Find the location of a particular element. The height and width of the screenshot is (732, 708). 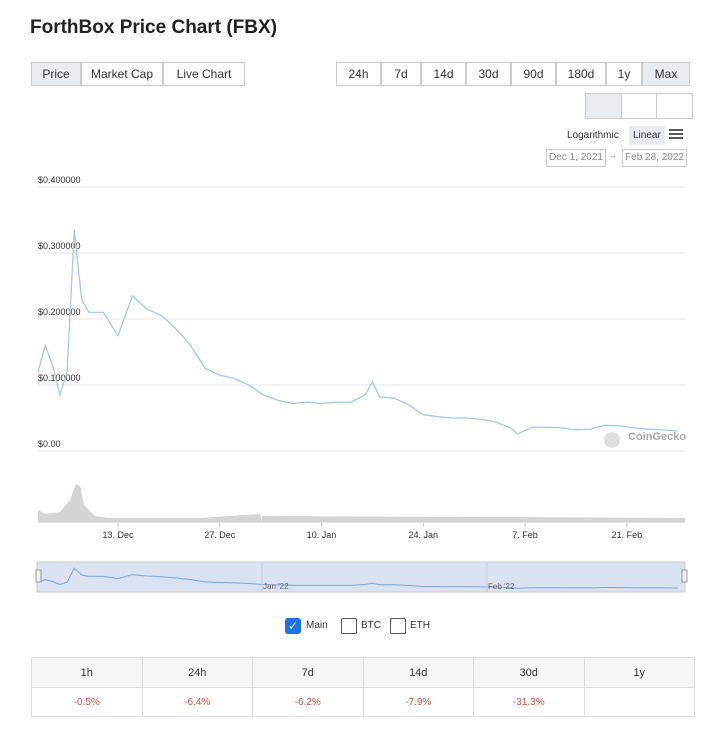

arrow: → is located at coordinates (612, 155).